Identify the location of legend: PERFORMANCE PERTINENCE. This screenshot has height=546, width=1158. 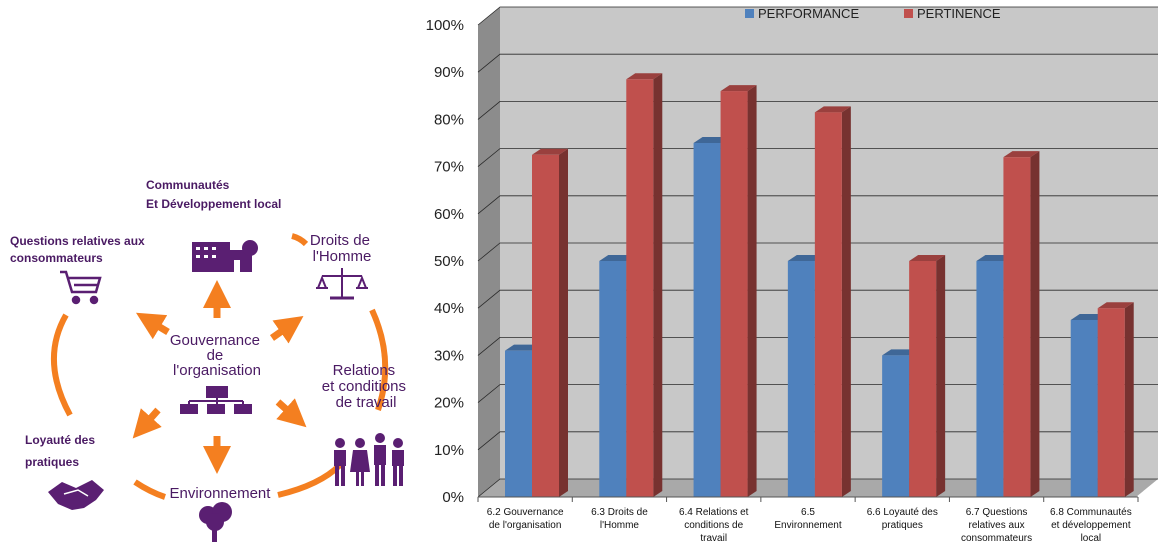
(873, 13).